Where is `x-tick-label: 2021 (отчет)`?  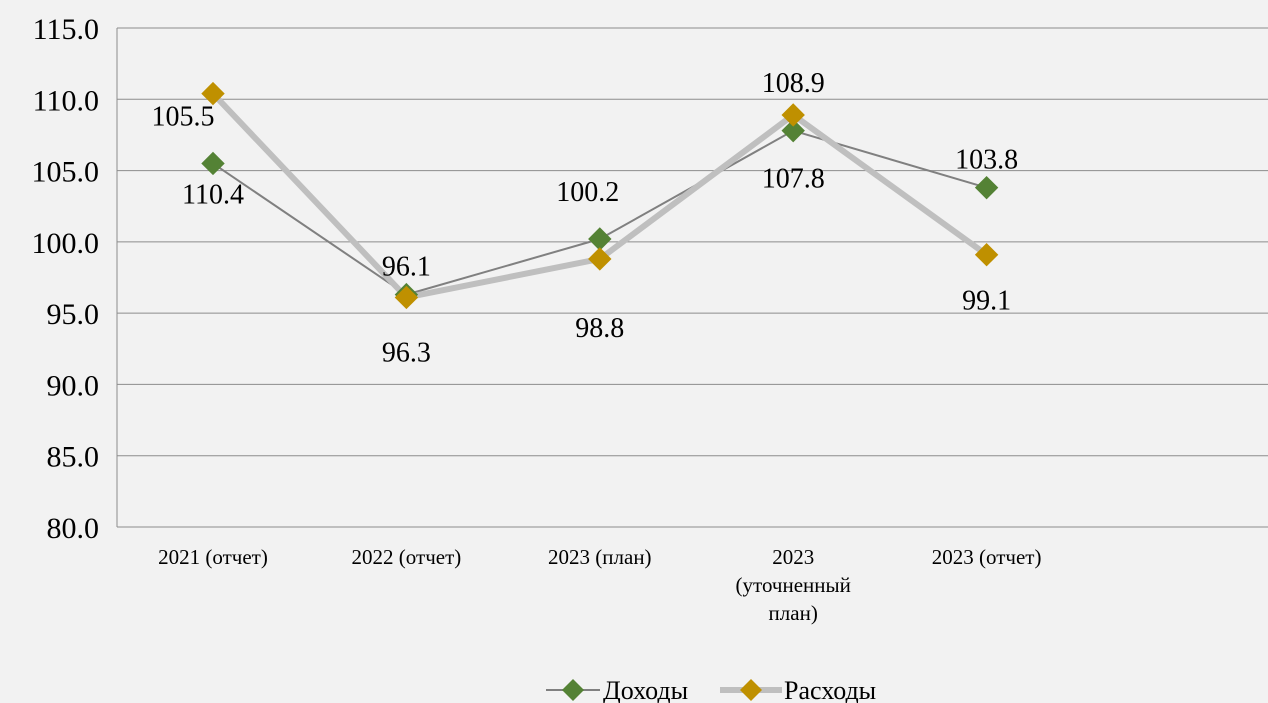 x-tick-label: 2021 (отчет) is located at coordinates (213, 557).